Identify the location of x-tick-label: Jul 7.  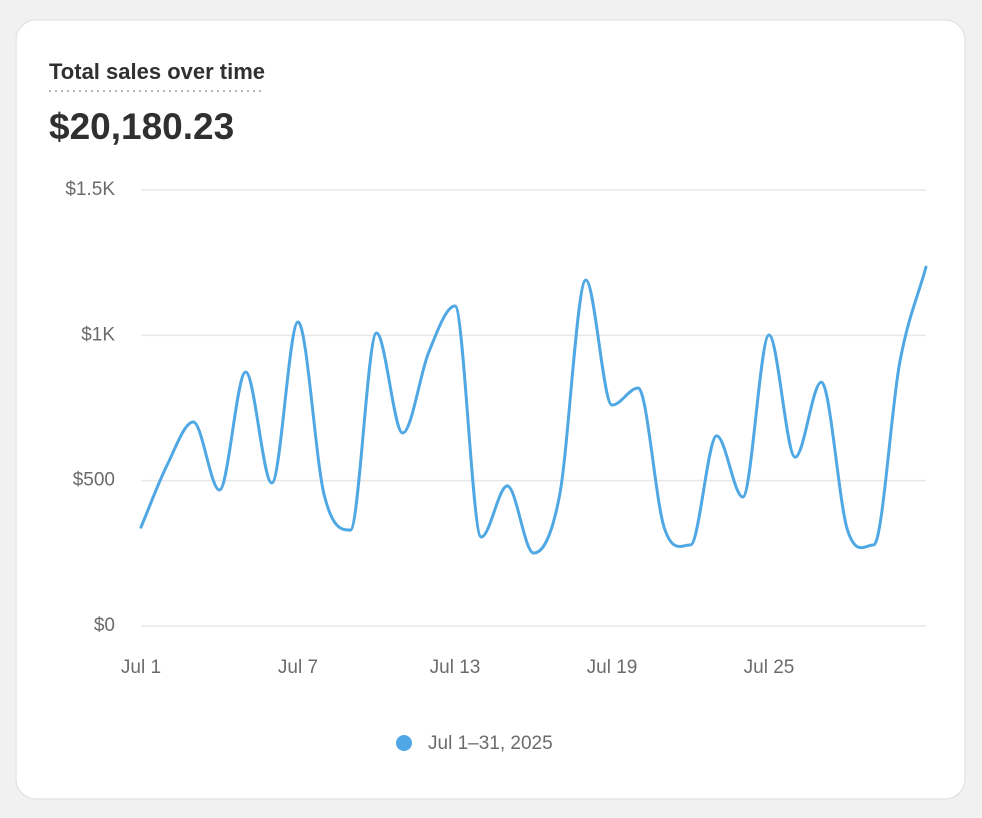
(298, 667).